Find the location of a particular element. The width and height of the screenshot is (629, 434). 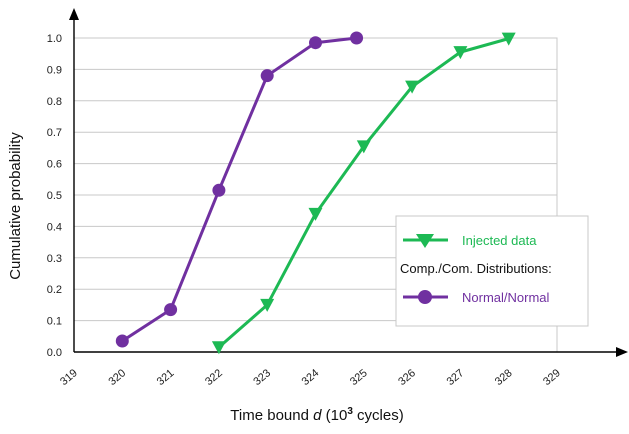

y-axis-arrow is located at coordinates (74, 14).